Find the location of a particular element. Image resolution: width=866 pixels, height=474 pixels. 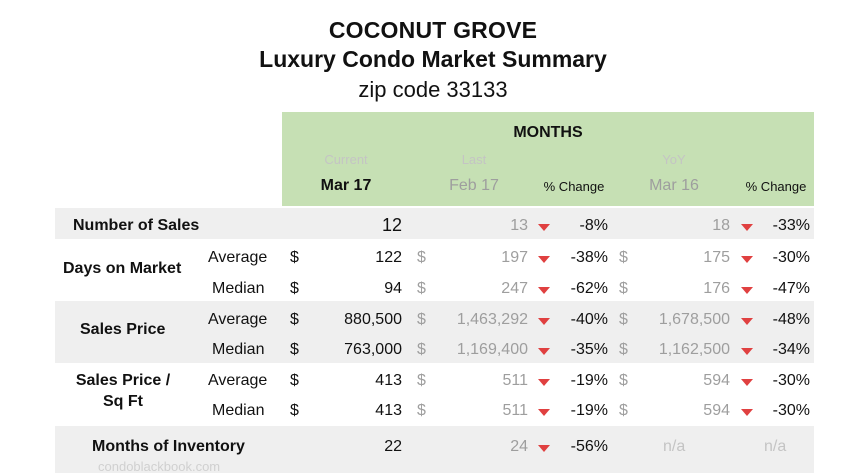

band-sales-price is located at coordinates (434, 332).